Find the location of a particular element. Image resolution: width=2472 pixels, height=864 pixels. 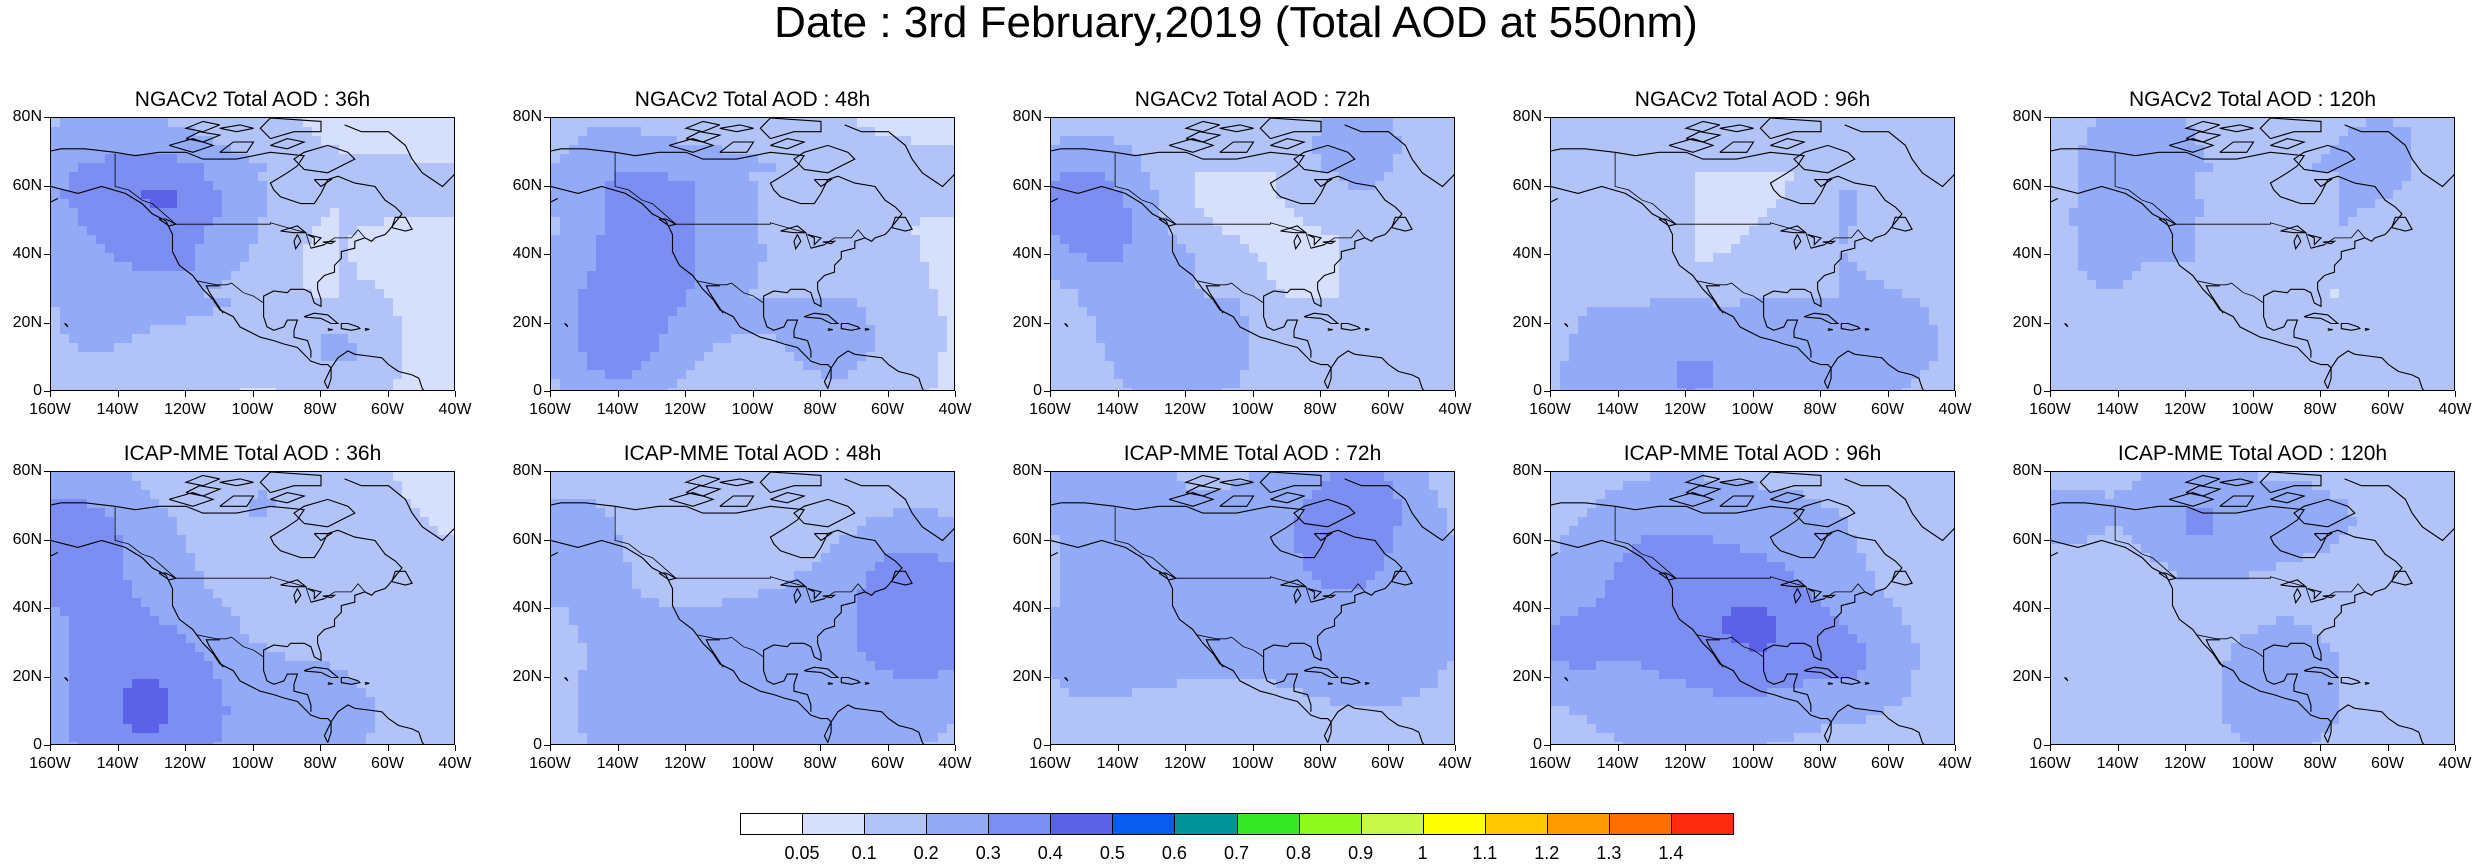

colorbar-label: 0.1 is located at coordinates (864, 853).